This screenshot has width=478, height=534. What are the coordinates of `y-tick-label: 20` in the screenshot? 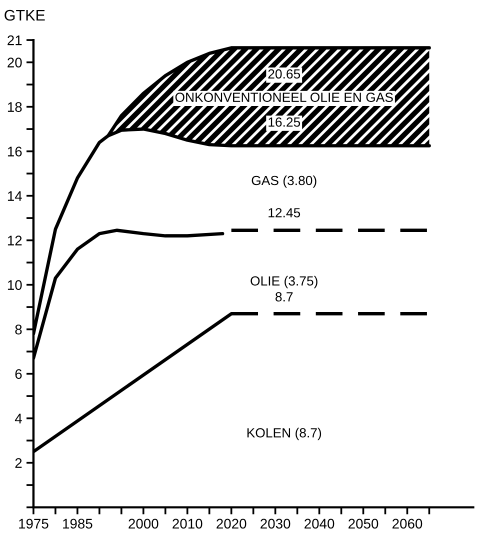 It's located at (15, 63).